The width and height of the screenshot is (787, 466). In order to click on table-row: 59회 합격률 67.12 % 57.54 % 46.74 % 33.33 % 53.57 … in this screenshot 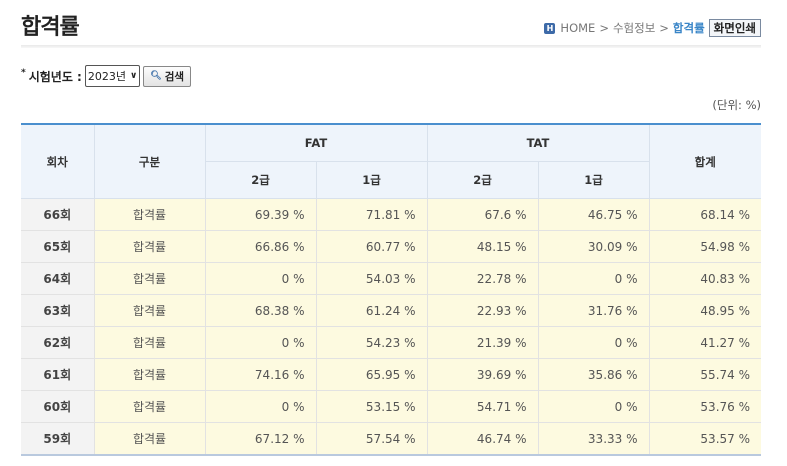, I will do `click(391, 439)`.